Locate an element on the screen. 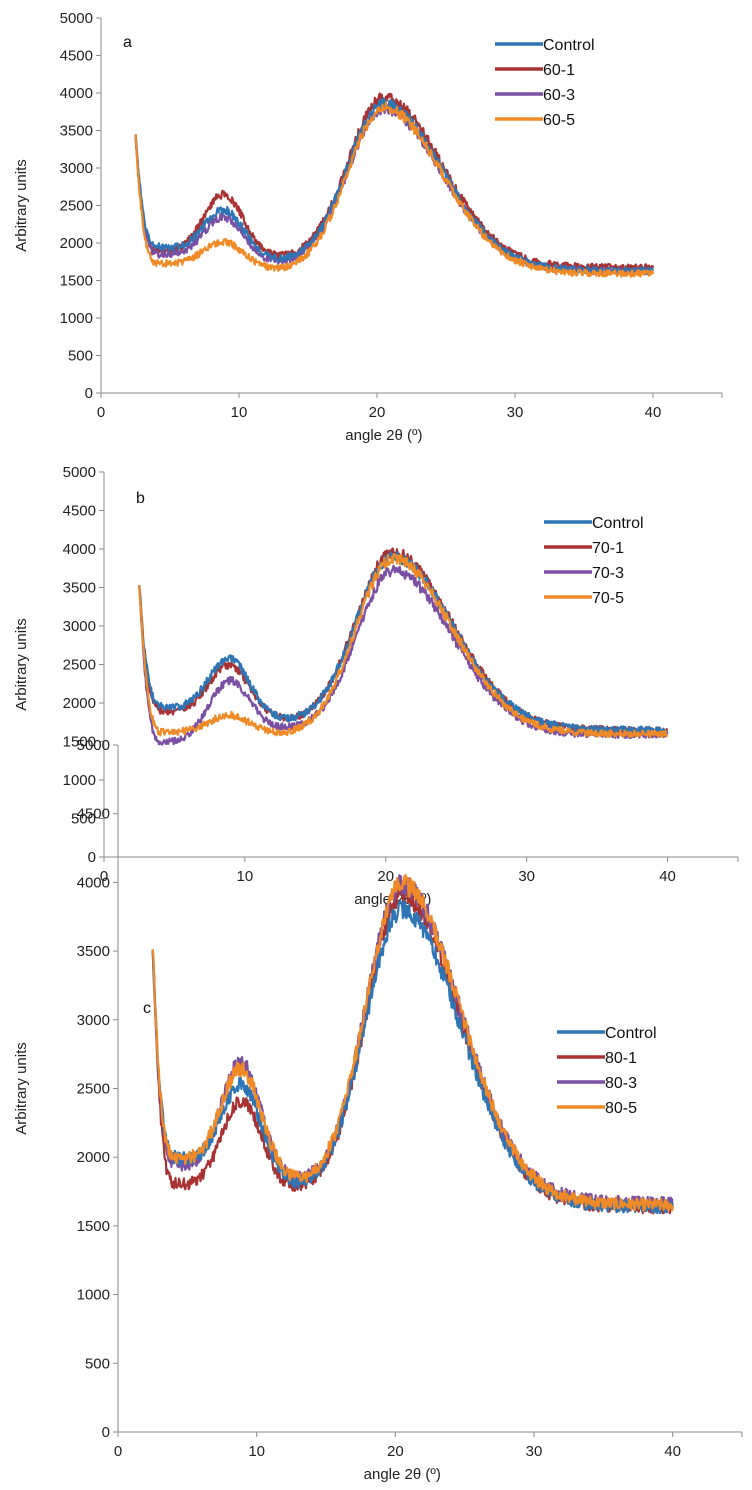 The image size is (752, 1490). legend-entry: 70-1 is located at coordinates (608, 548).